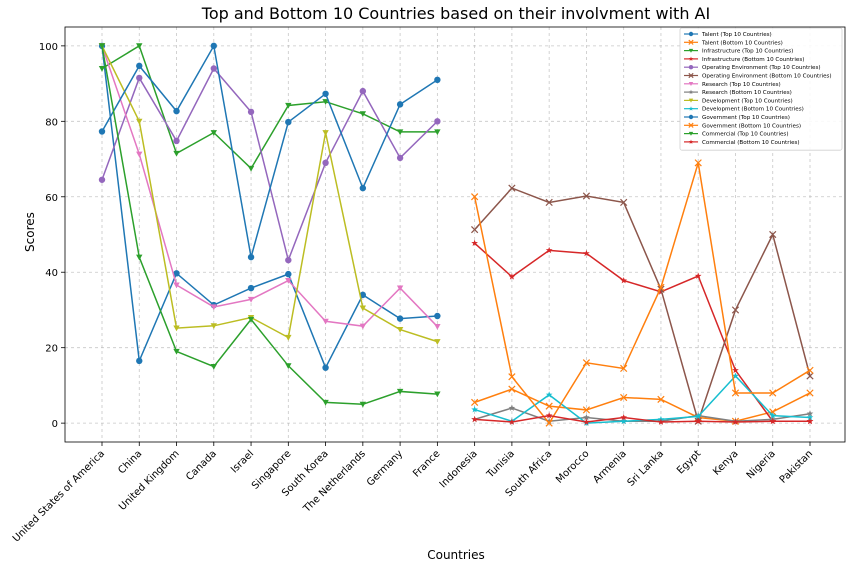  Describe the element at coordinates (459, 469) in the screenshot. I see `x-tick-label: Indonesia` at that location.